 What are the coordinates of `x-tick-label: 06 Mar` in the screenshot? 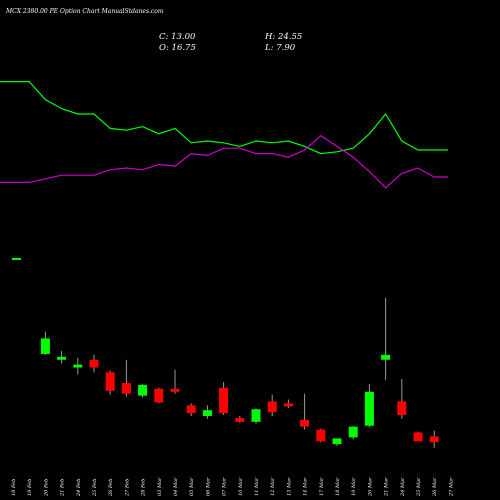 It's located at (208, 486).